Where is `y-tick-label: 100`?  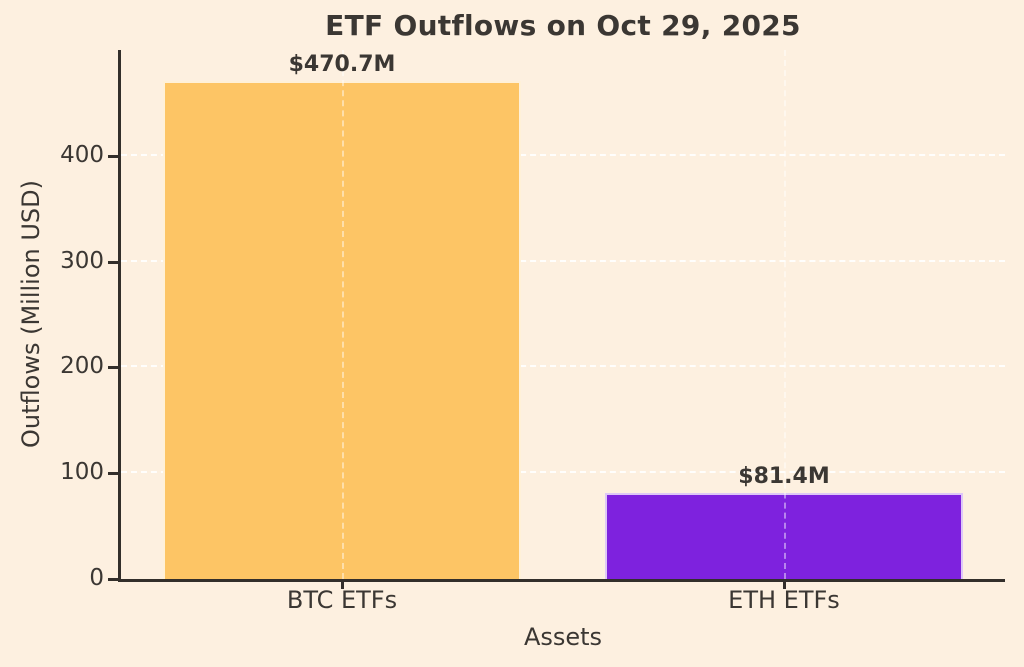
y-tick-label: 100 is located at coordinates (82, 472).